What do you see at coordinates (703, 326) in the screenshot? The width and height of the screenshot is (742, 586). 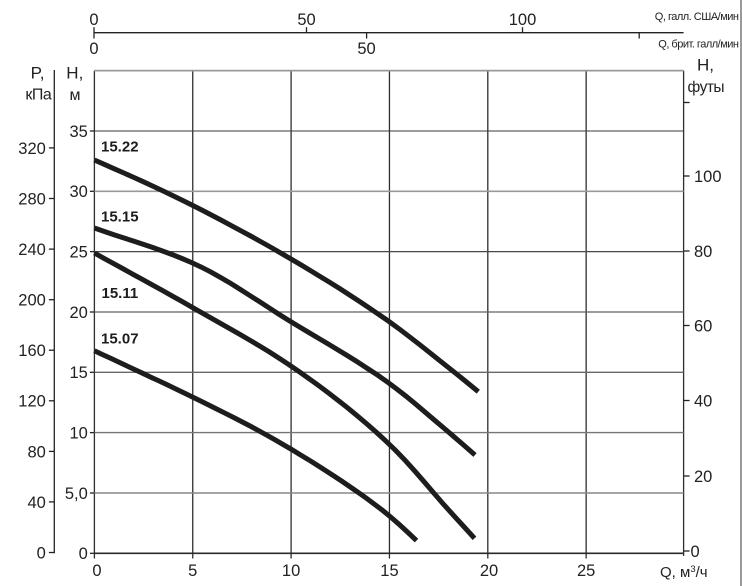 I see `svg-text: 60` at bounding box center [703, 326].